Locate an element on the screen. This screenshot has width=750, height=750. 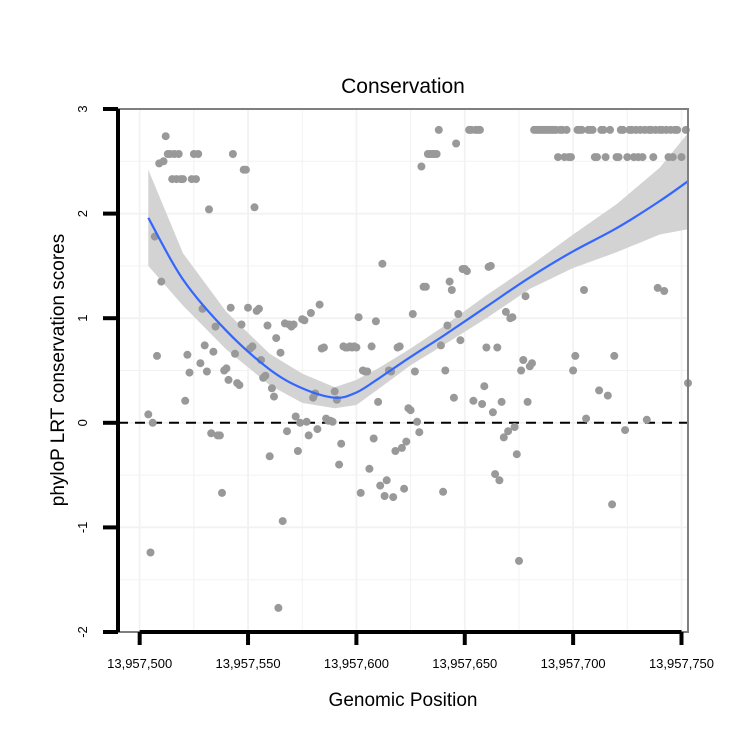
x-tick-label: 13,957,500 is located at coordinates (139, 663).